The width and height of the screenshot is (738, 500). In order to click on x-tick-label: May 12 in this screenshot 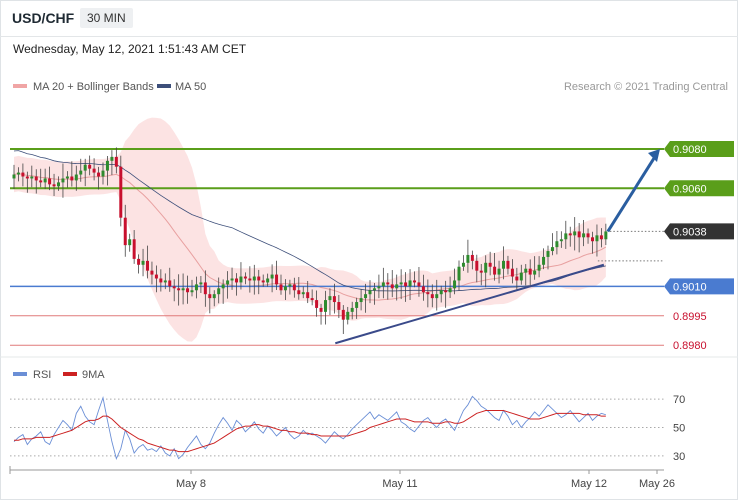, I will do `click(589, 484)`.